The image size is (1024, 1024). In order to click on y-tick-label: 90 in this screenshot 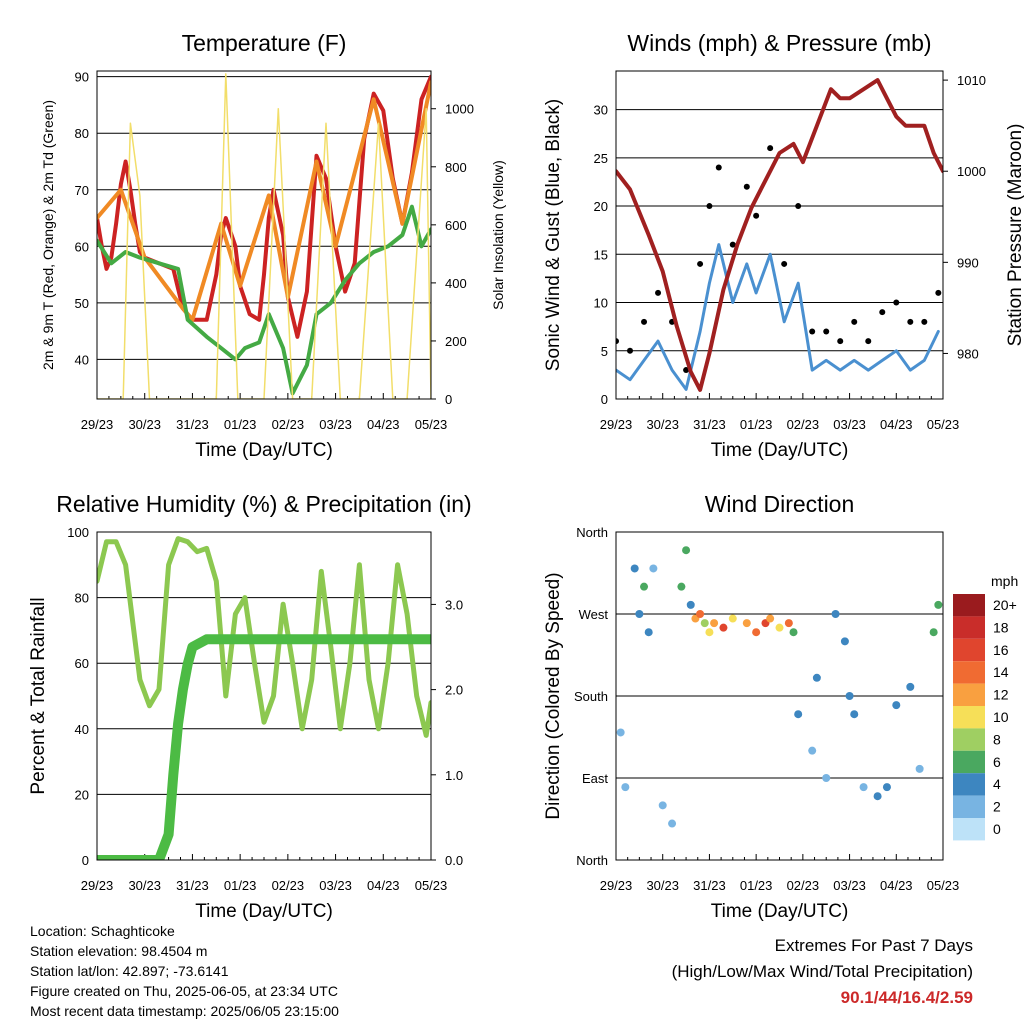, I will do `click(82, 77)`.